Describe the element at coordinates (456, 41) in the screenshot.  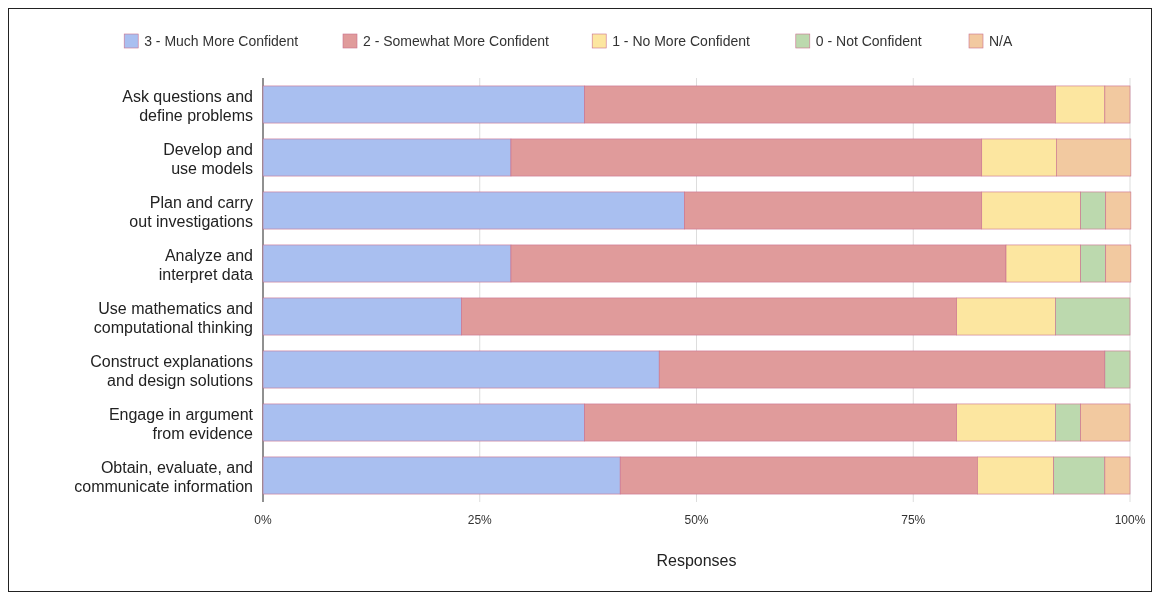
I see `legend-label: 2 - Somewhat More Confident` at that location.